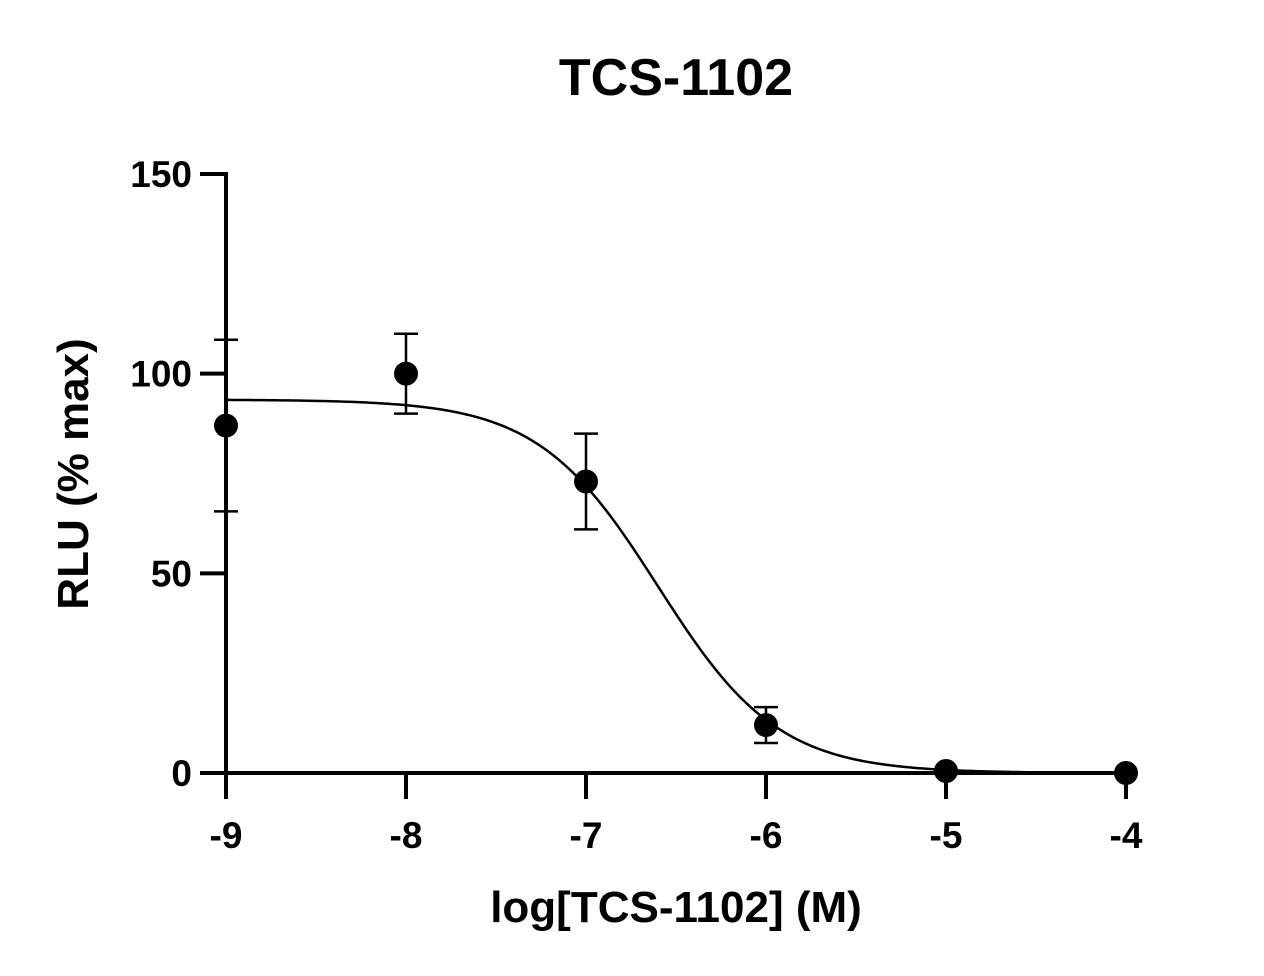  Describe the element at coordinates (73, 473) in the screenshot. I see `y-axis-label: RLU (% max)` at that location.